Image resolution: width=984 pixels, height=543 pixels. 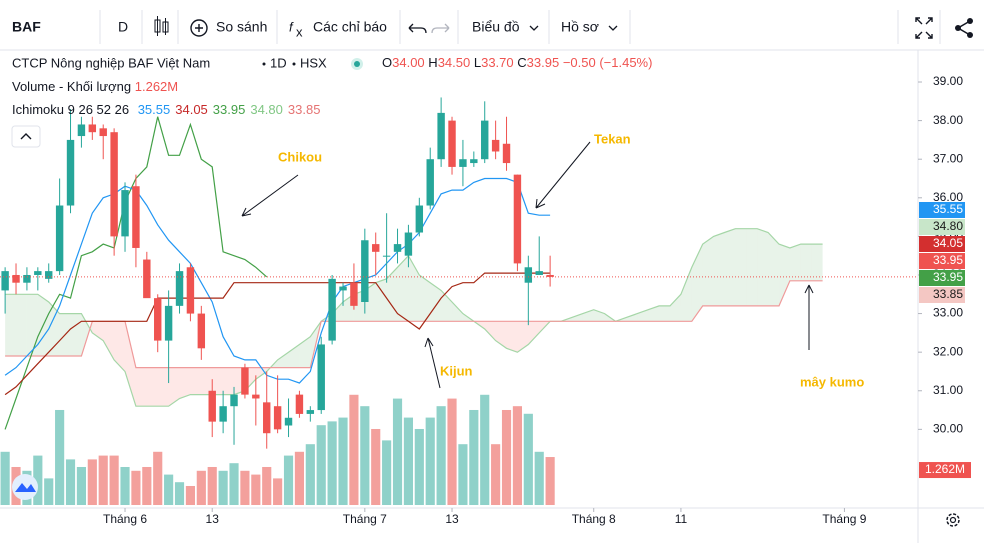 I want to click on ohlc-key: L, so click(x=477, y=62).